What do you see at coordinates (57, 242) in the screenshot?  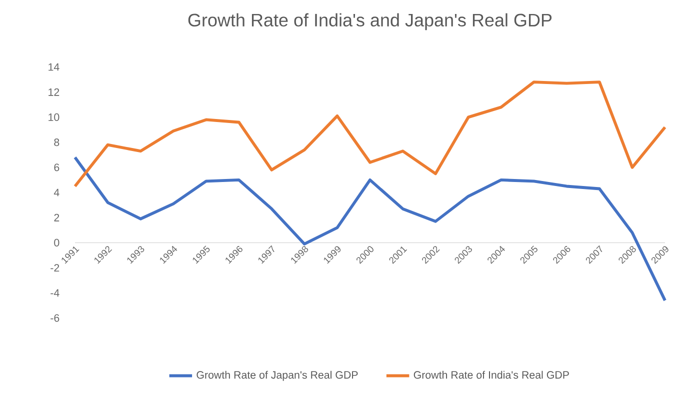 I see `y-tick-label: 0` at bounding box center [57, 242].